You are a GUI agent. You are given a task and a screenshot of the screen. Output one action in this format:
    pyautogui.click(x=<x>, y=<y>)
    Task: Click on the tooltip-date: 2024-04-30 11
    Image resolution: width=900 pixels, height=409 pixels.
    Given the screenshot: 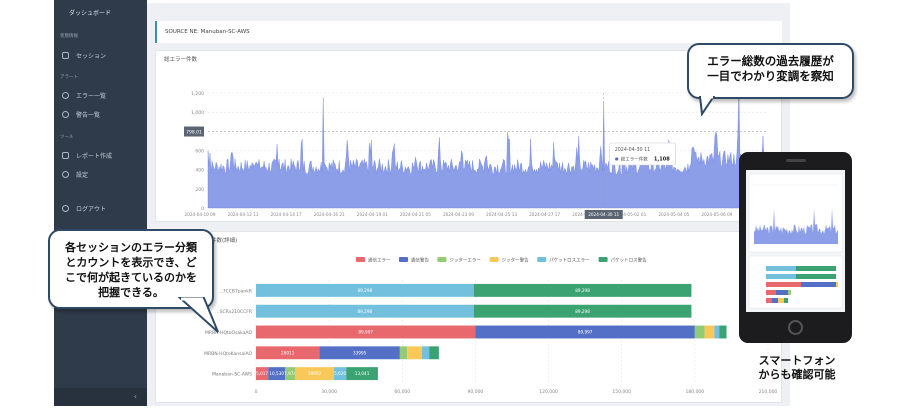 What is the action you would take?
    pyautogui.click(x=633, y=150)
    